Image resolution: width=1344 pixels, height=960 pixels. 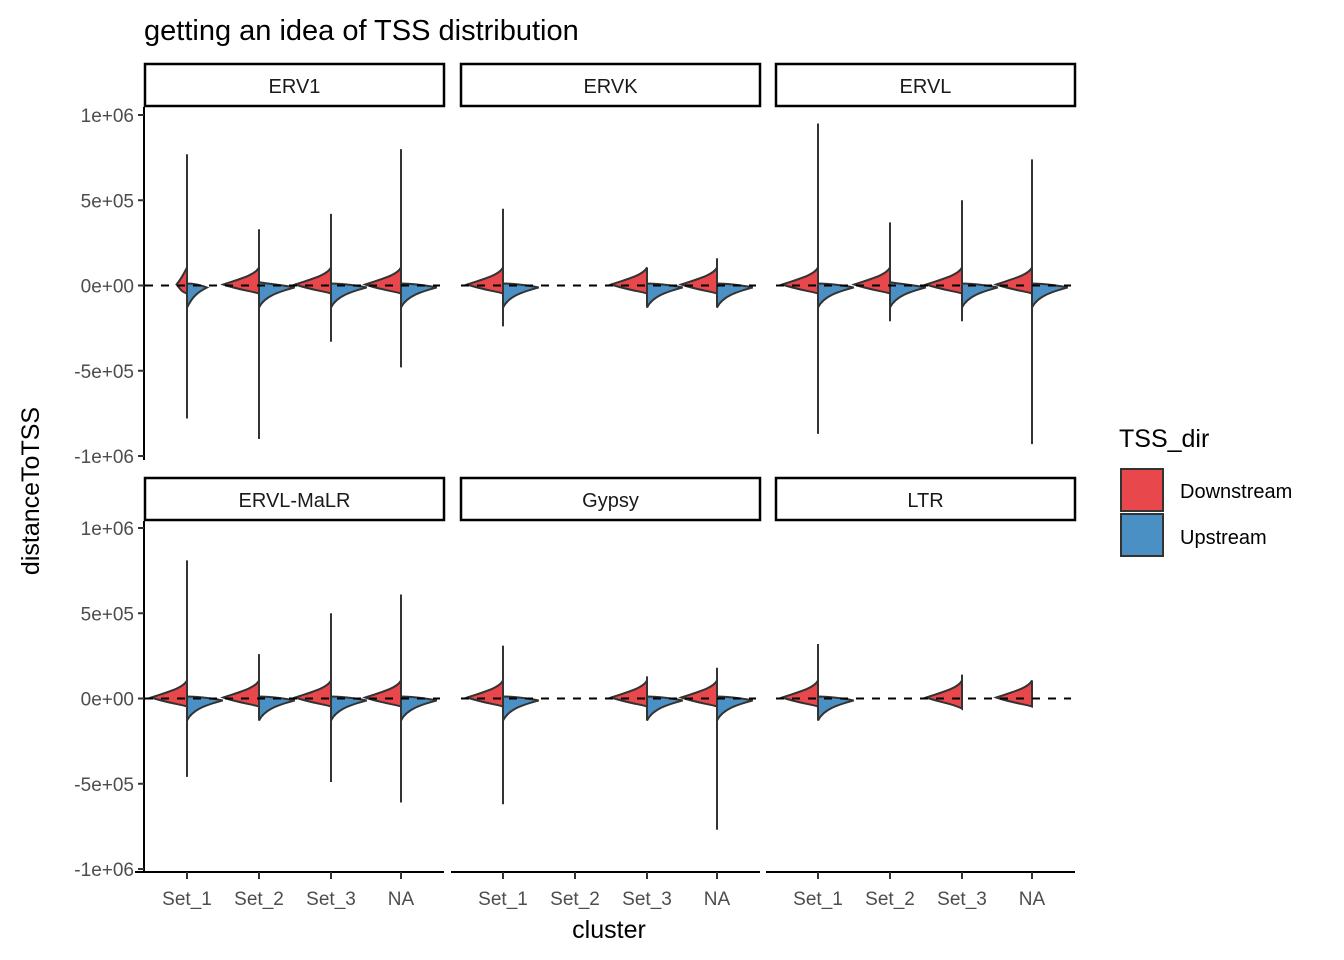 I want to click on legend: TSS_dir Downstream Upstream, so click(x=1205, y=491).